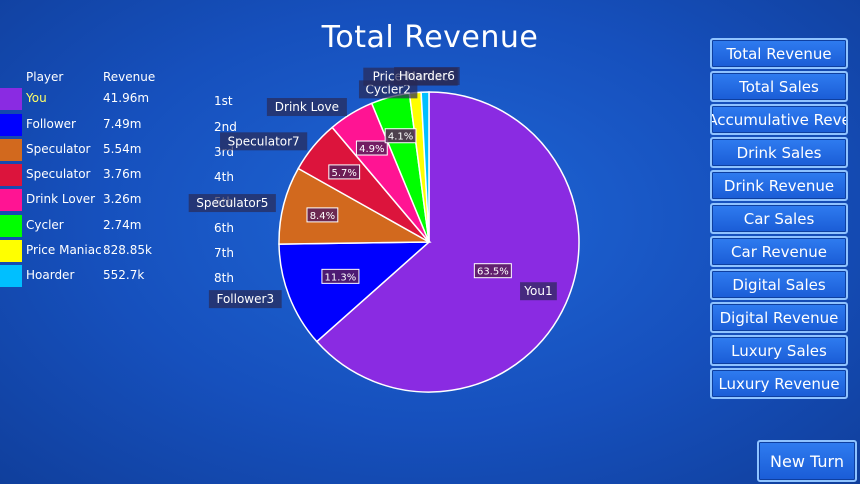 Image resolution: width=860 pixels, height=484 pixels. I want to click on legend-player-name: Hoarder, so click(50, 275).